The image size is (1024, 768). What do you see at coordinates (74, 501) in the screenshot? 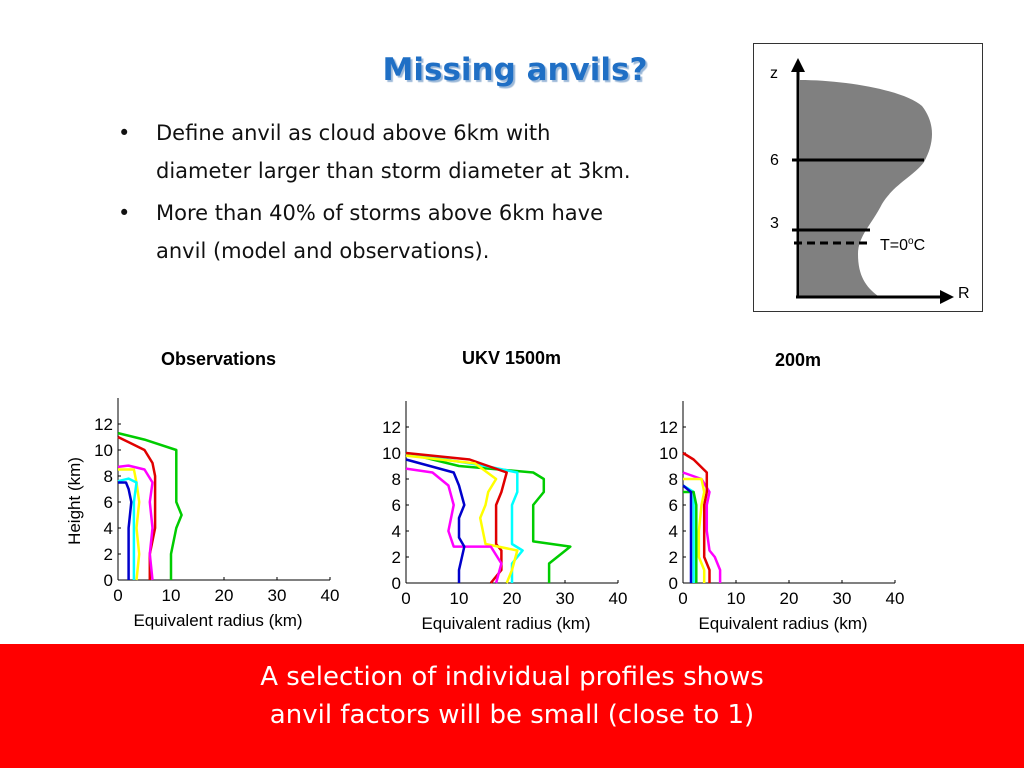
I see `y-axis-title: Height (km)` at bounding box center [74, 501].